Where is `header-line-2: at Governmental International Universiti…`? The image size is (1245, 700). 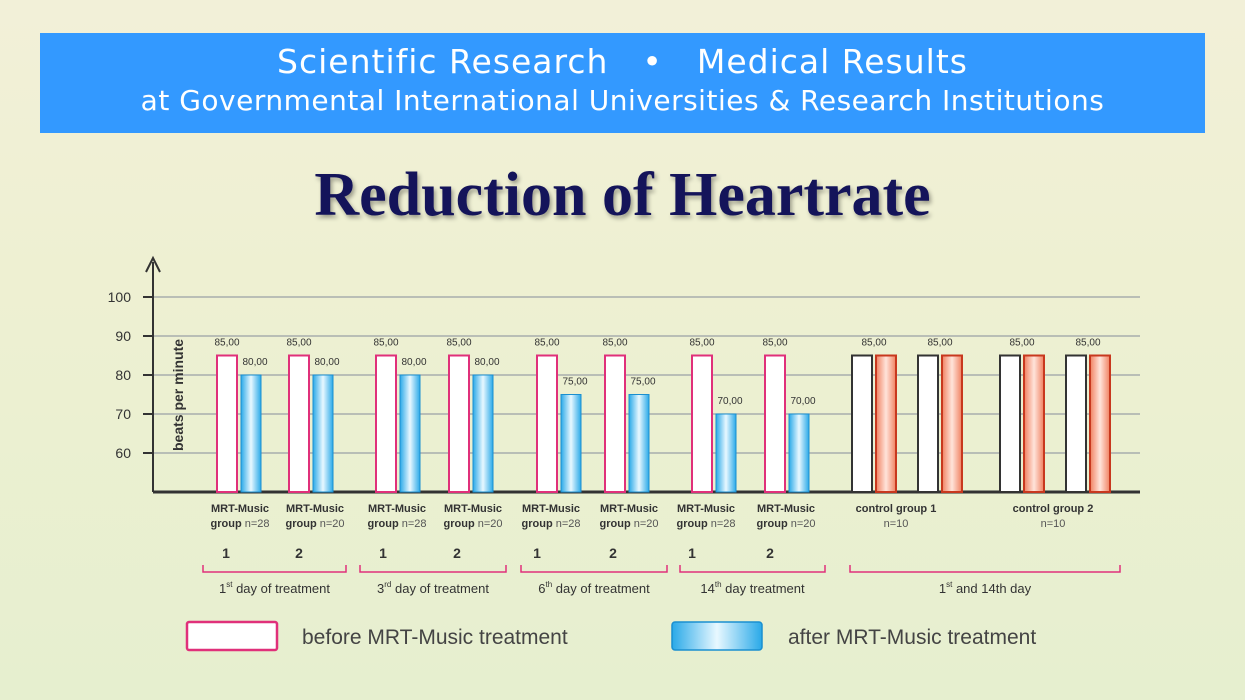 header-line-2: at Governmental International Universiti… is located at coordinates (622, 100).